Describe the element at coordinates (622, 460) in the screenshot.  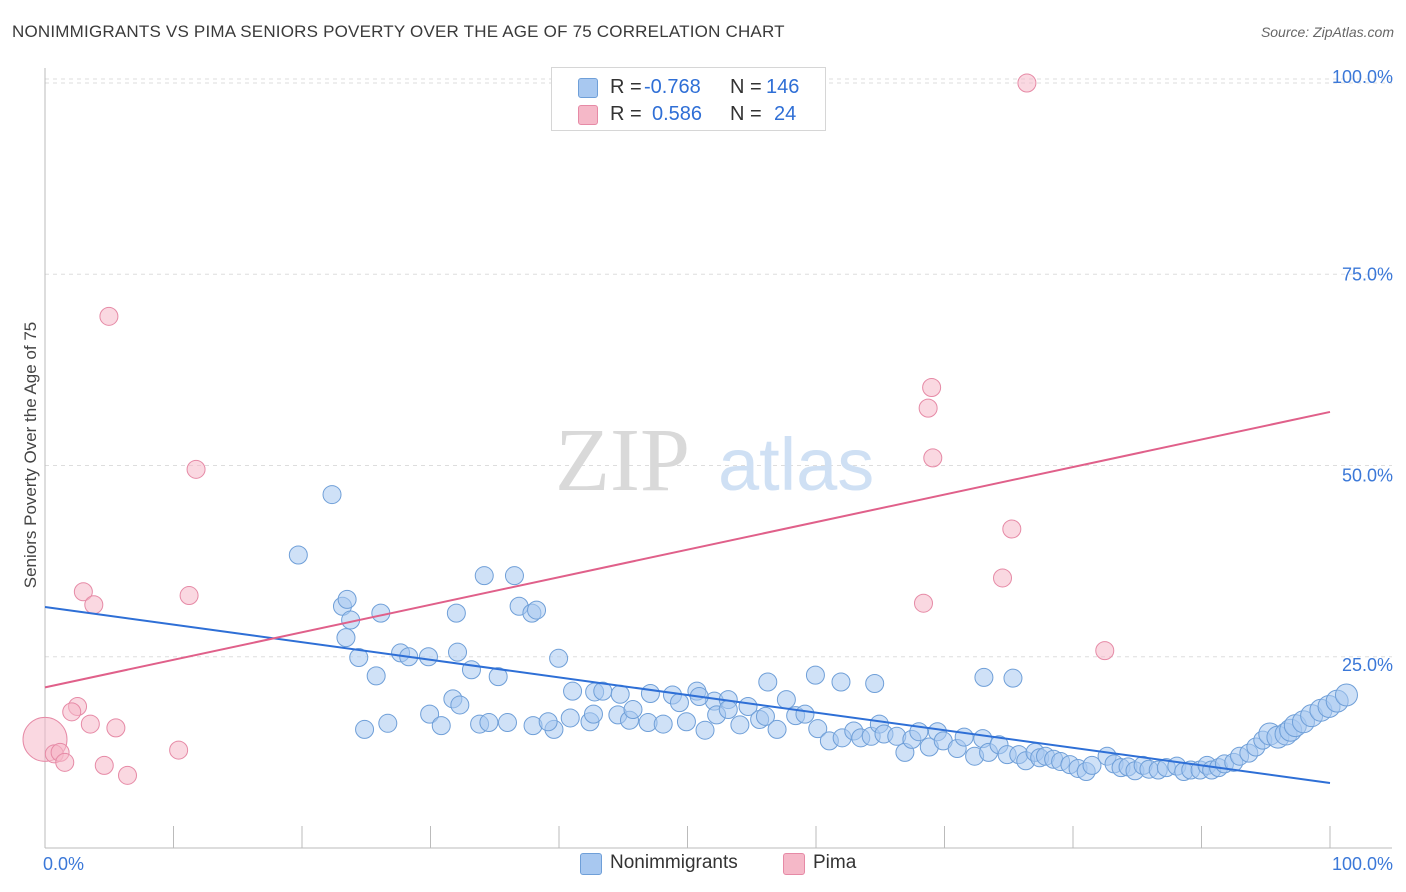
I see `watermark-zip: ZIP` at that location.